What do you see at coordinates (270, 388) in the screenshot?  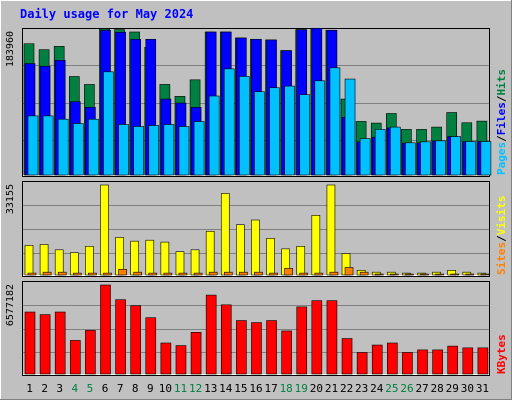 I see `x-tick-label: 17` at bounding box center [270, 388].